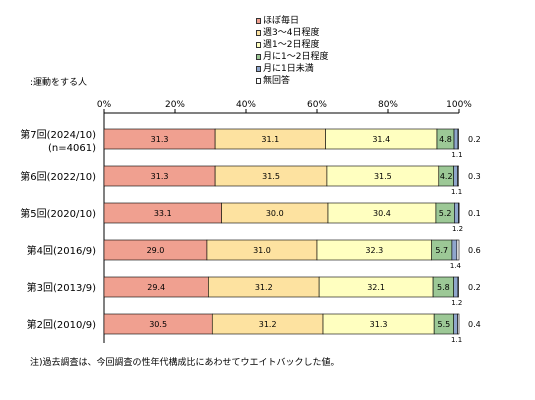 The height and width of the screenshot is (400, 535). I want to click on data-label: 29.4, so click(156, 287).